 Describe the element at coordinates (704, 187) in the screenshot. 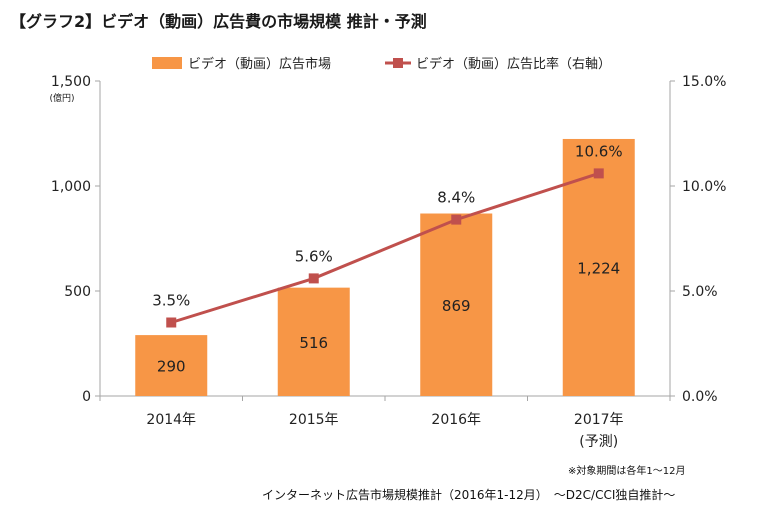

I see `right-tick-label: 10.0%` at that location.